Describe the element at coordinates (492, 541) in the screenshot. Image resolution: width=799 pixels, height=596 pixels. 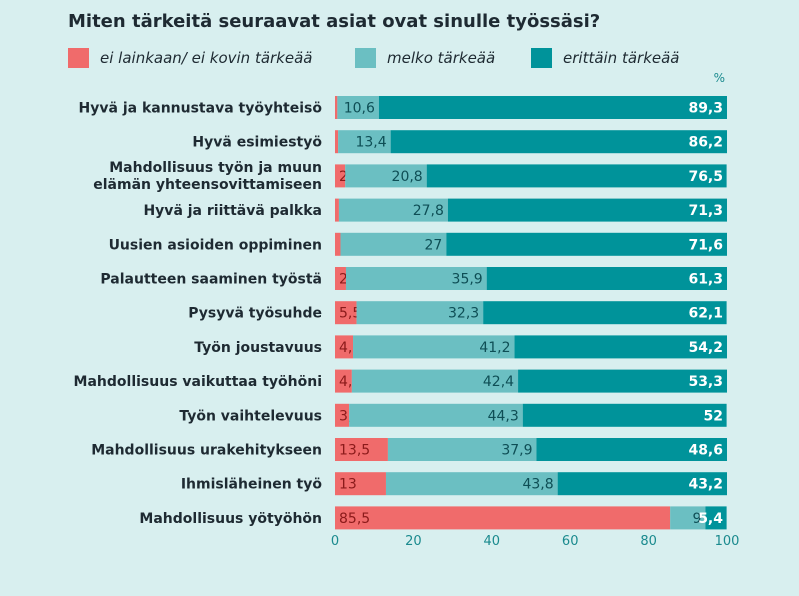
I see `x-tick-label: 40` at that location.